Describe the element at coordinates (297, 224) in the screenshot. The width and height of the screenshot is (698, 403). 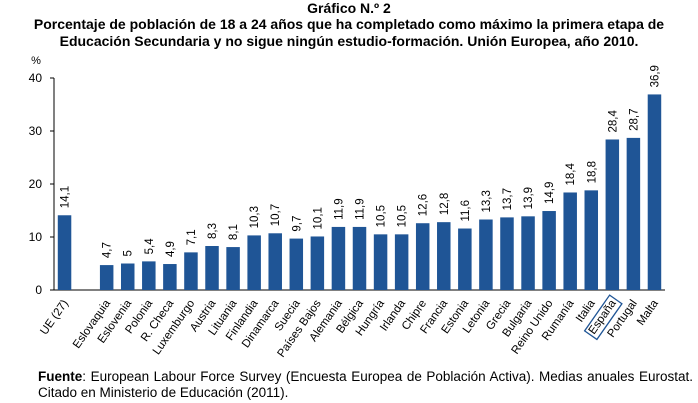
I see `data-label: 9,7` at that location.